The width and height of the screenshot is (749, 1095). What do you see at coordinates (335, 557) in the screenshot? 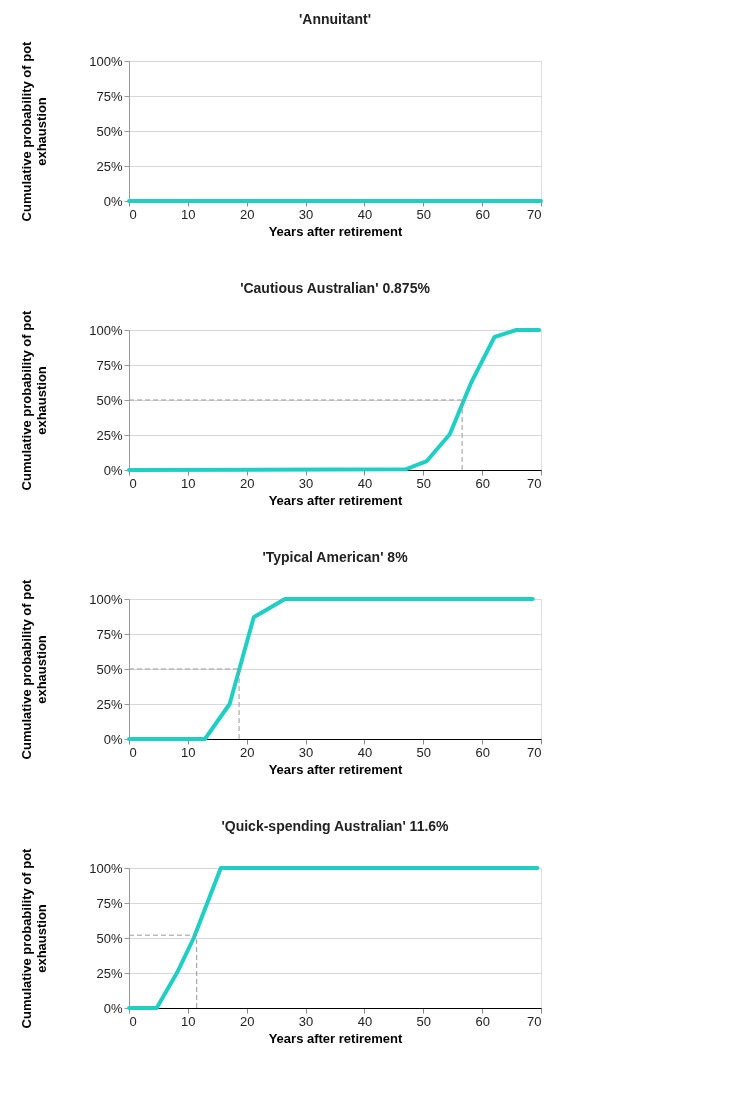
I see `chart-title: 'Typical American' 8%` at bounding box center [335, 557].